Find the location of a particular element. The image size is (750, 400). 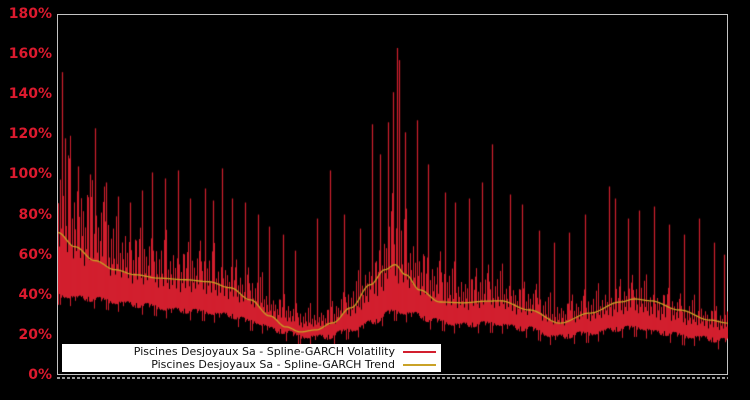

y-axis-tick-label: 120% is located at coordinates (30, 134).